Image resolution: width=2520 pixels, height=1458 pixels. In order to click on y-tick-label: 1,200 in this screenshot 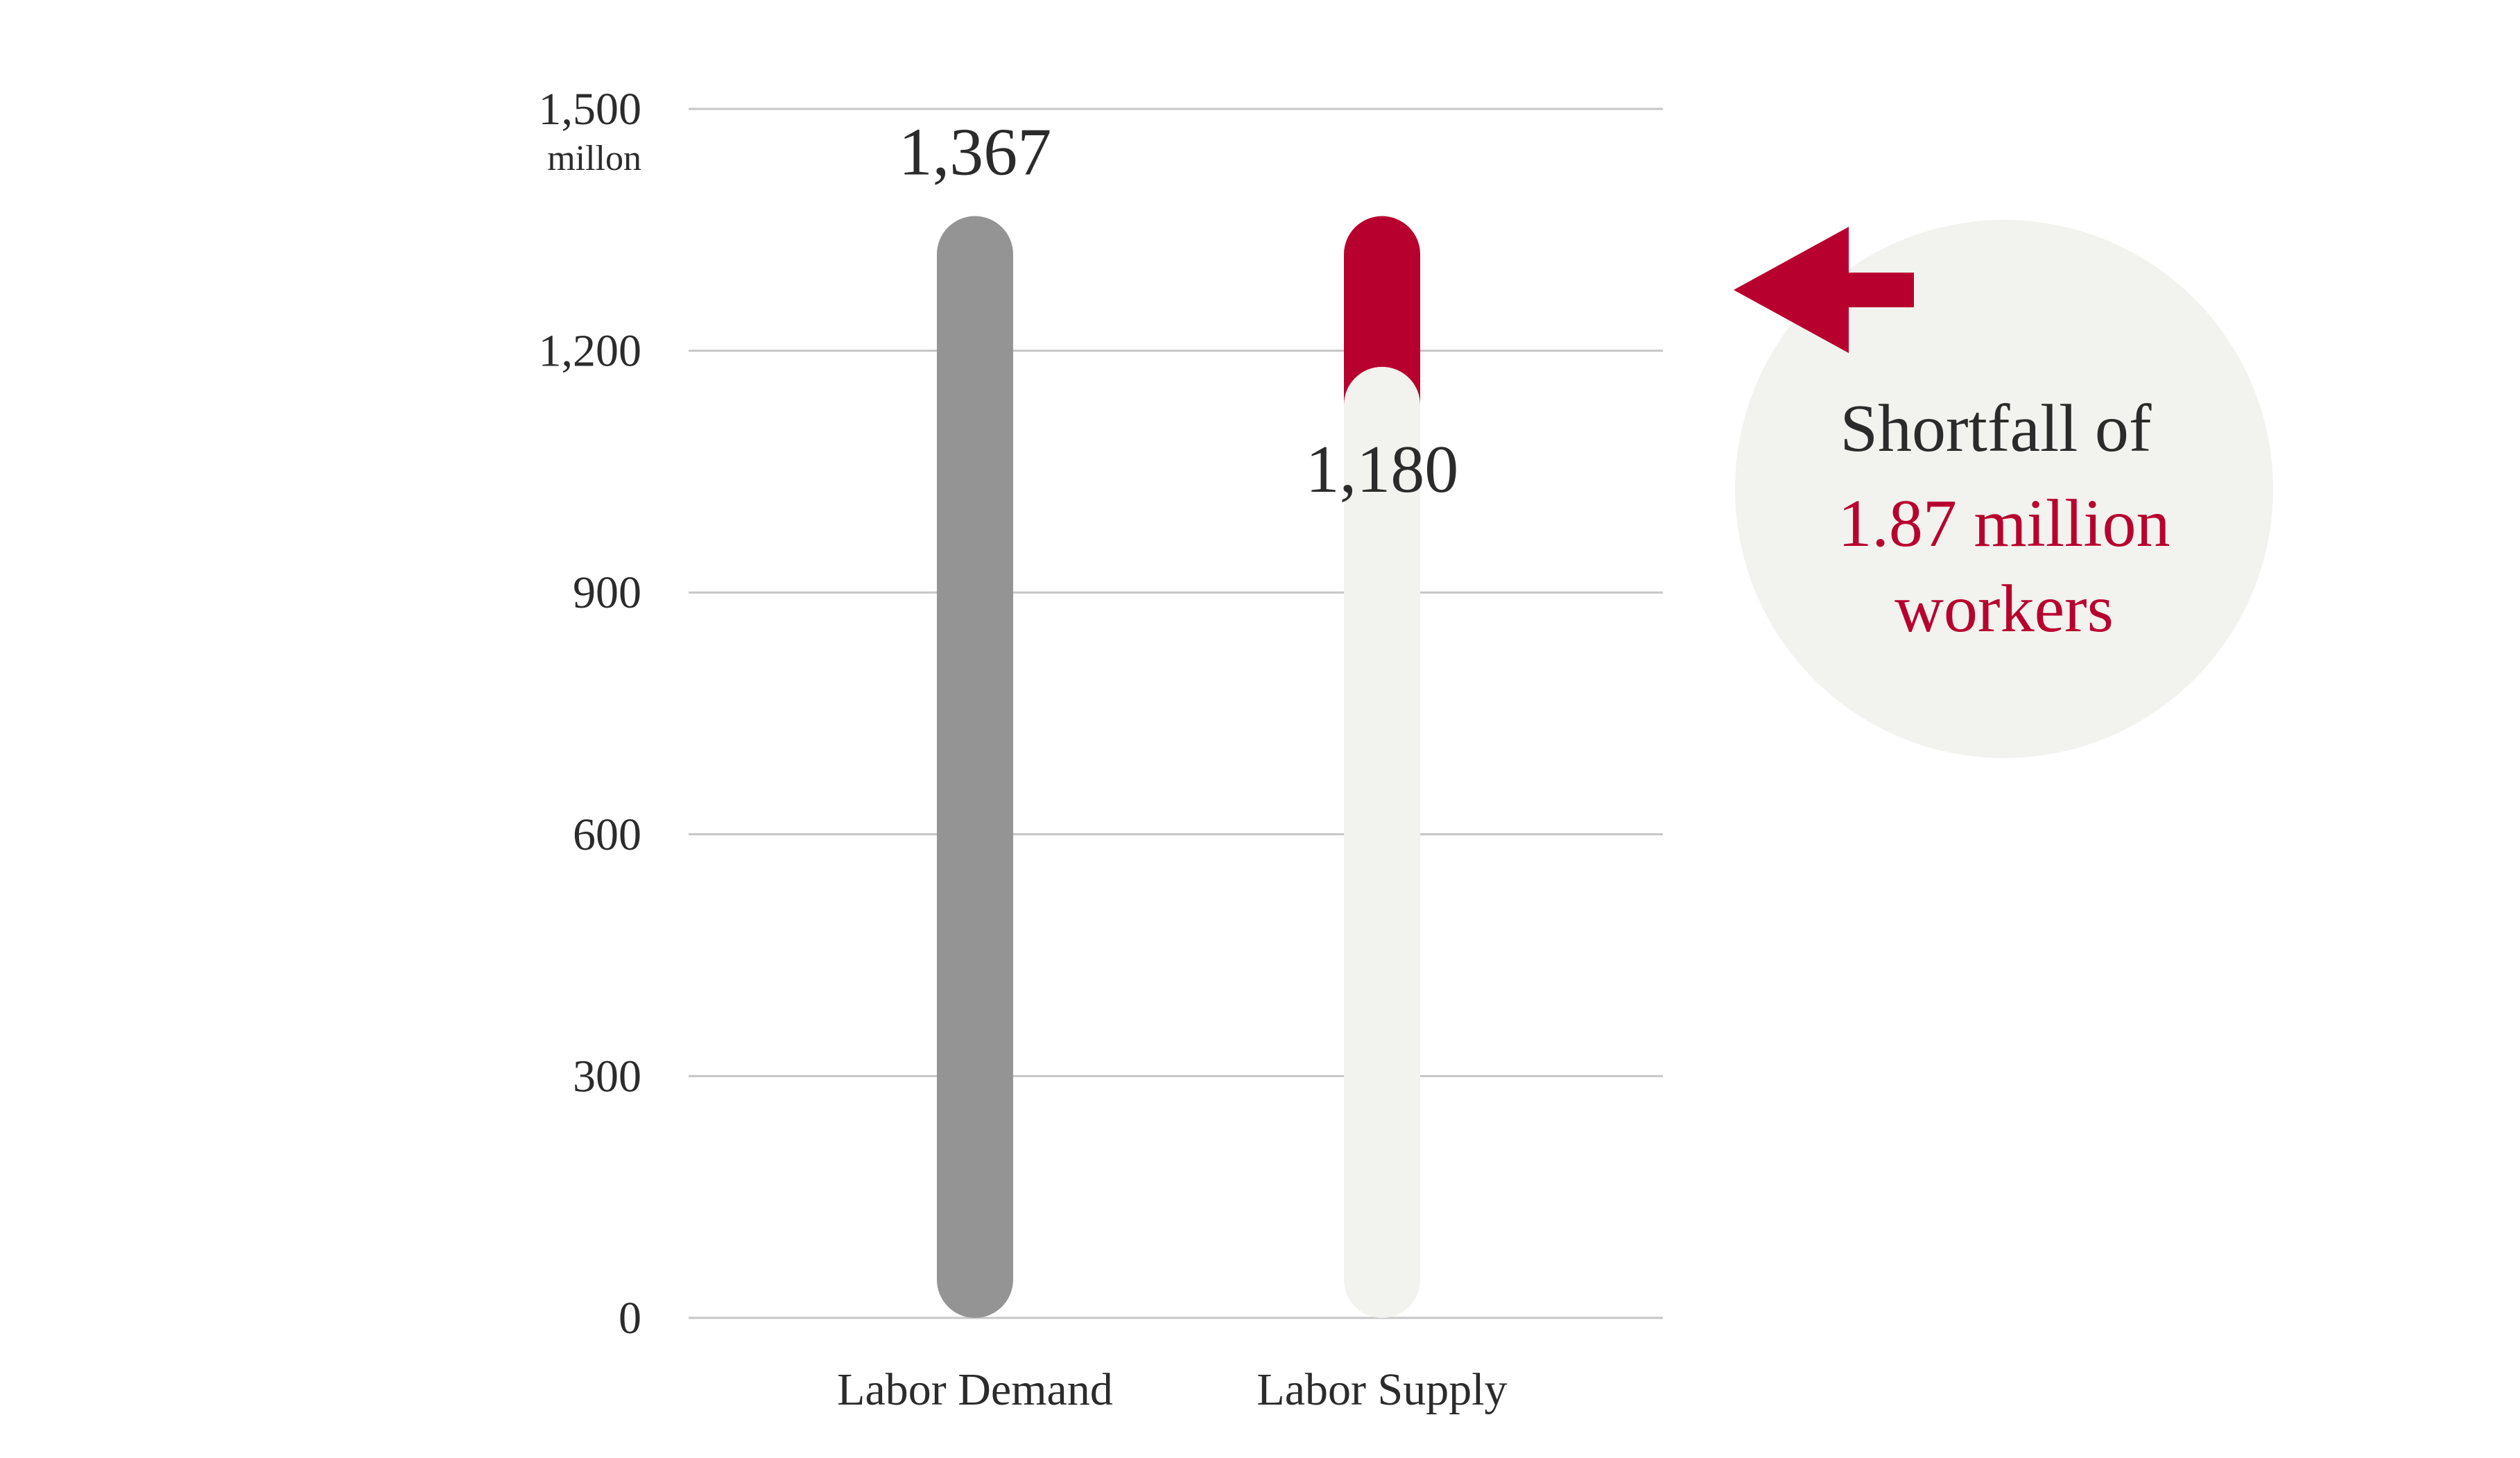, I will do `click(590, 351)`.